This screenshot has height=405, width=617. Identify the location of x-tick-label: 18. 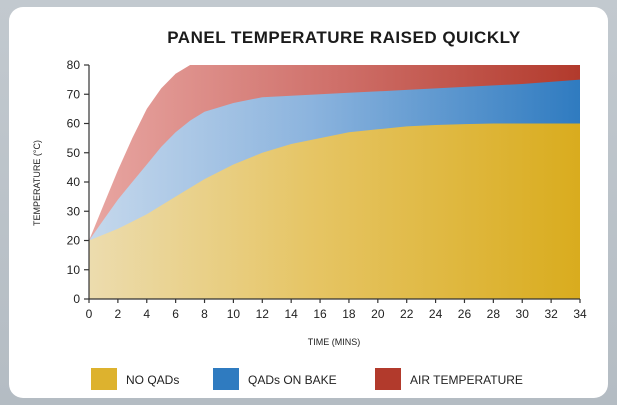
(349, 314).